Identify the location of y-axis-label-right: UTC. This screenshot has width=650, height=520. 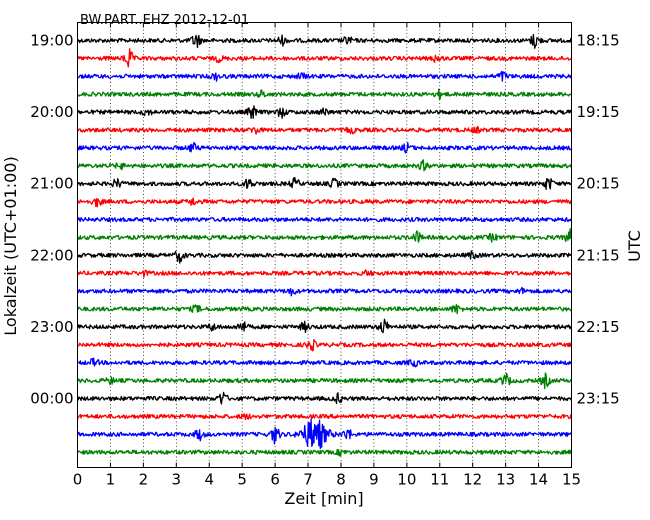
(634, 246).